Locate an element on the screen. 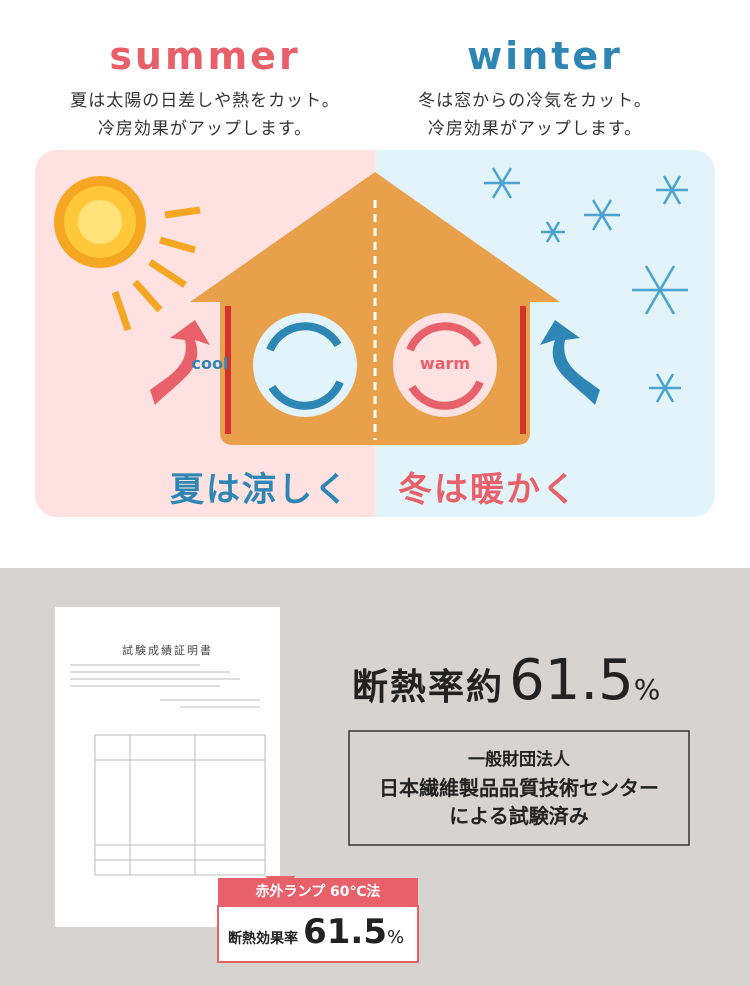  summer-heading: summer is located at coordinates (205, 56).